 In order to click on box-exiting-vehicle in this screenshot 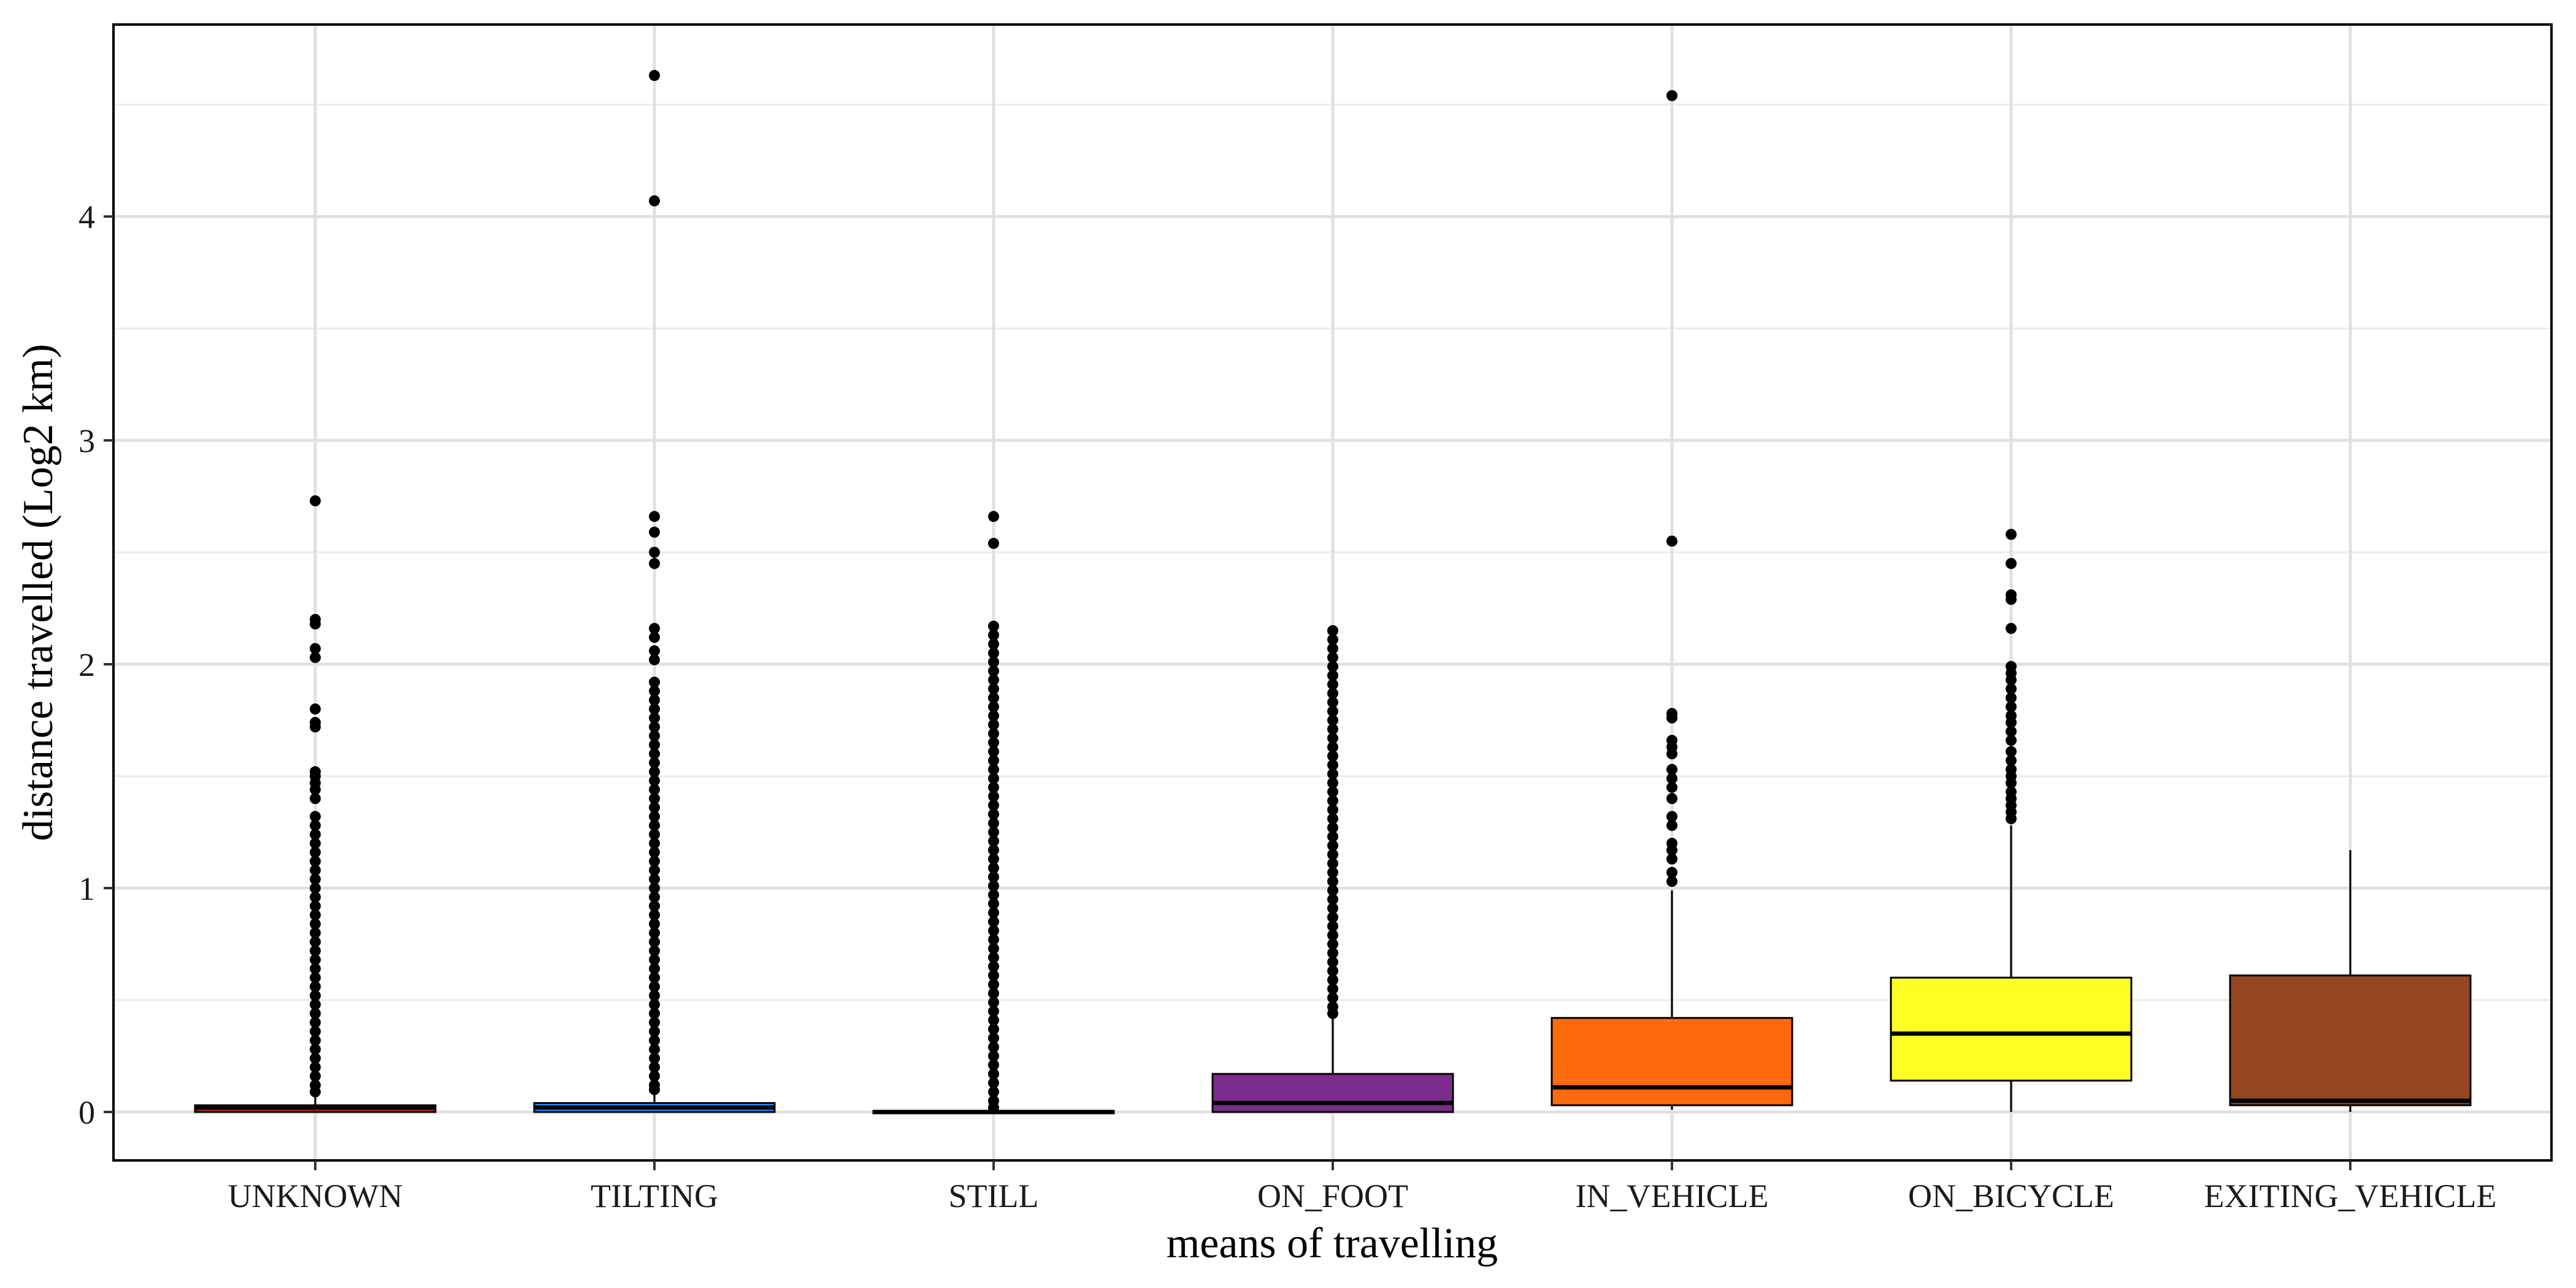, I will do `click(2350, 980)`.